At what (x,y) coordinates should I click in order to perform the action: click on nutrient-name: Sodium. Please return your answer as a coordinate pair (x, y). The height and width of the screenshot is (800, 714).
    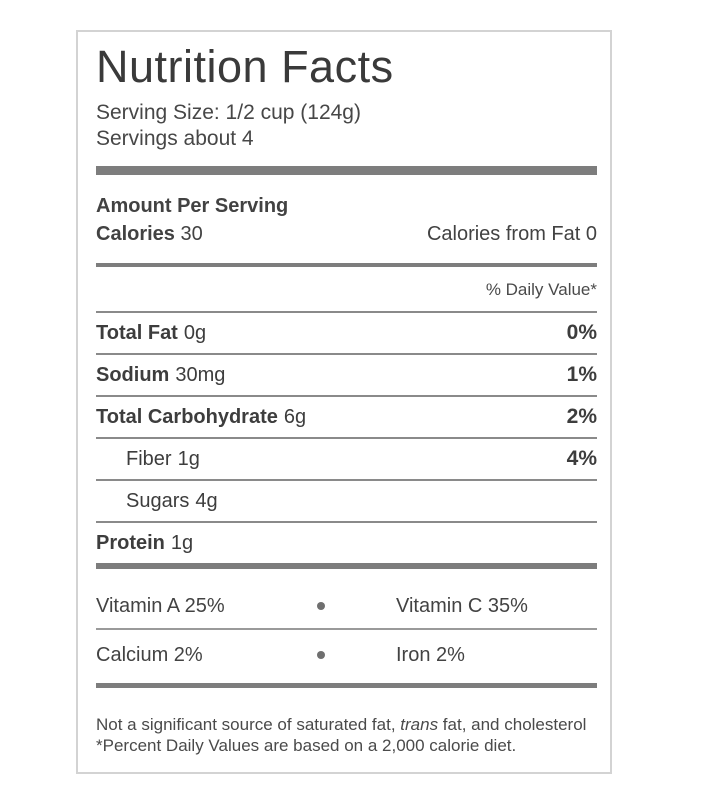
    Looking at the image, I should click on (133, 375).